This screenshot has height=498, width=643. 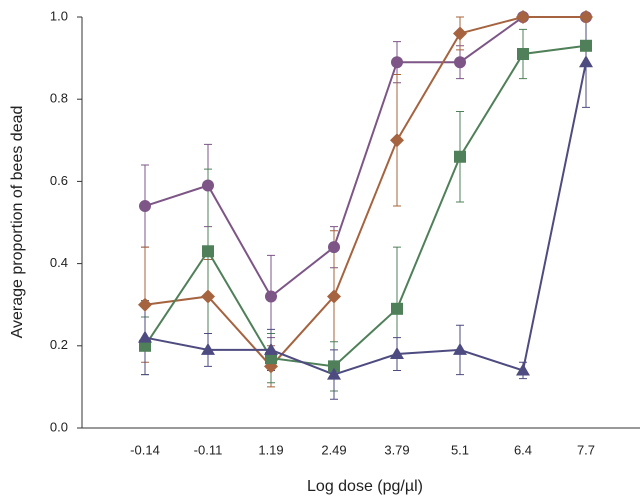 What do you see at coordinates (208, 449) in the screenshot?
I see `x-tick-label: -0.11` at bounding box center [208, 449].